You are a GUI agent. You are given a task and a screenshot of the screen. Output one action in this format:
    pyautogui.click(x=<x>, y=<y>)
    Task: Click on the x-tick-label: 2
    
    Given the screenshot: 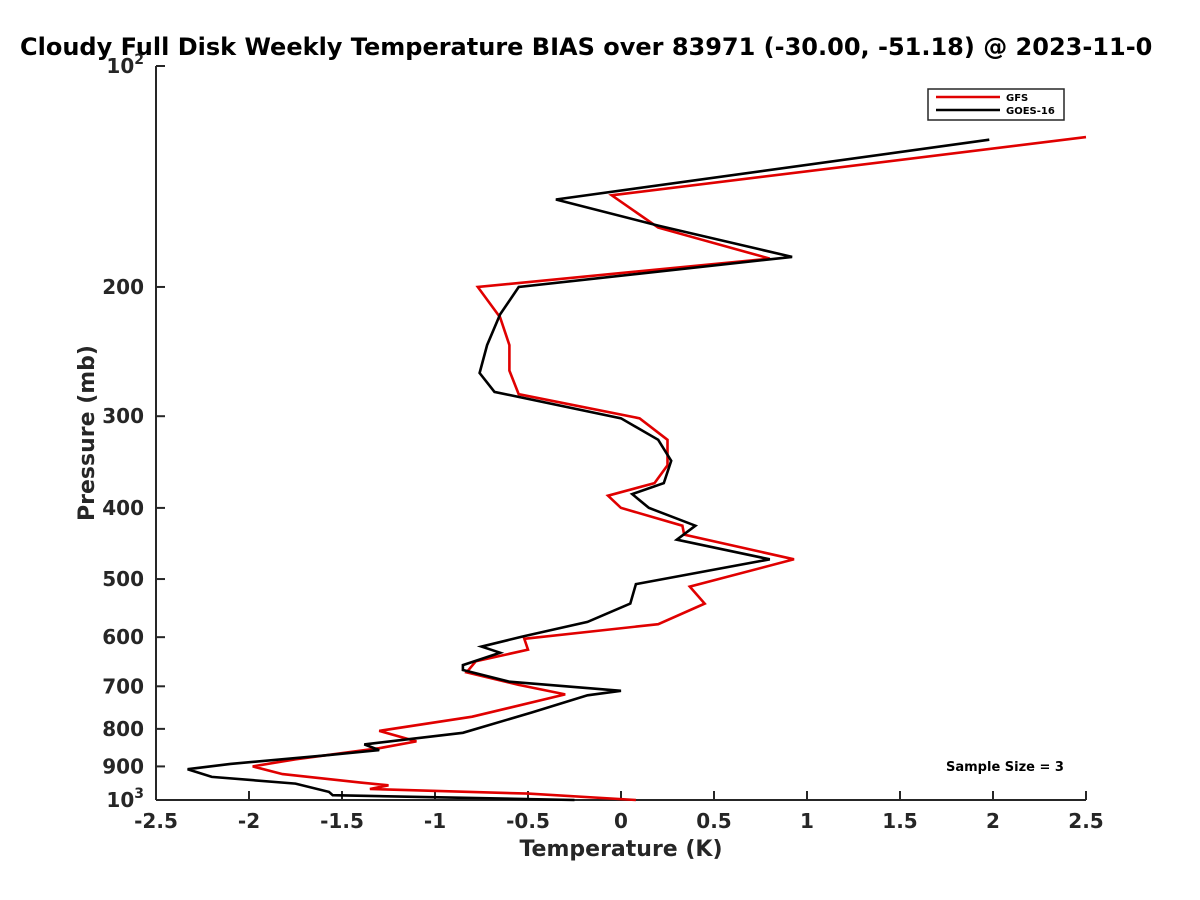 What is the action you would take?
    pyautogui.click(x=993, y=821)
    